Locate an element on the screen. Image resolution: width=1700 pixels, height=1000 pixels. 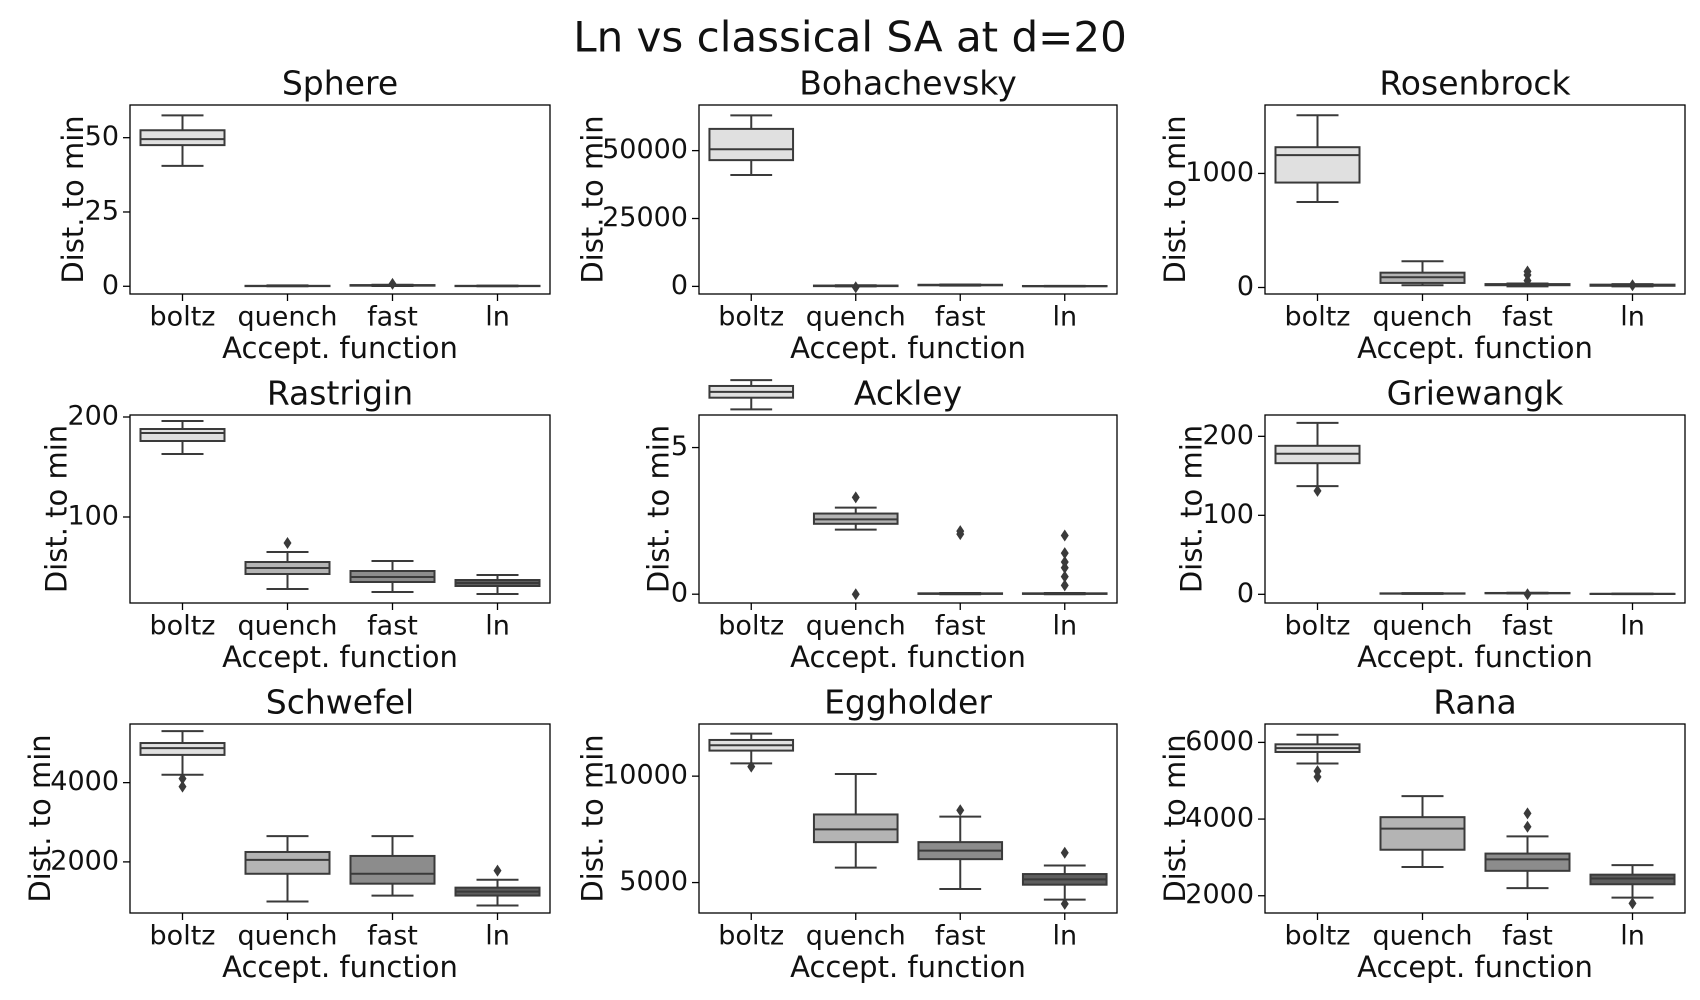
y-tick-label: 50 is located at coordinates (102, 136).